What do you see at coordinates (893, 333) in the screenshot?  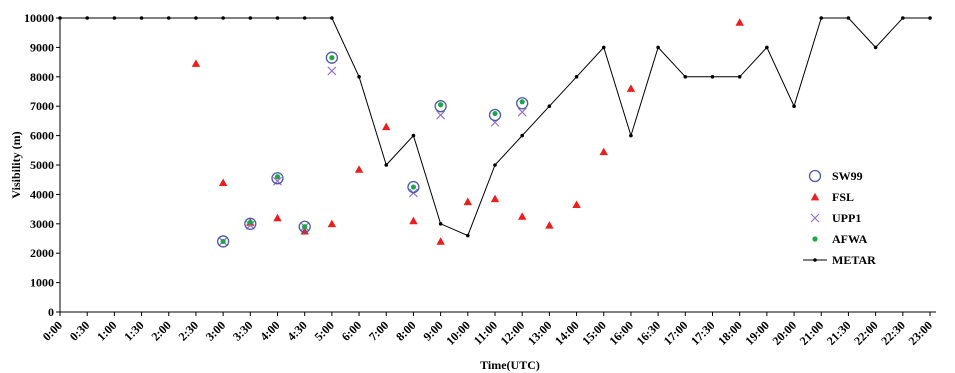 I see `x-tick-label: 22:30` at bounding box center [893, 333].